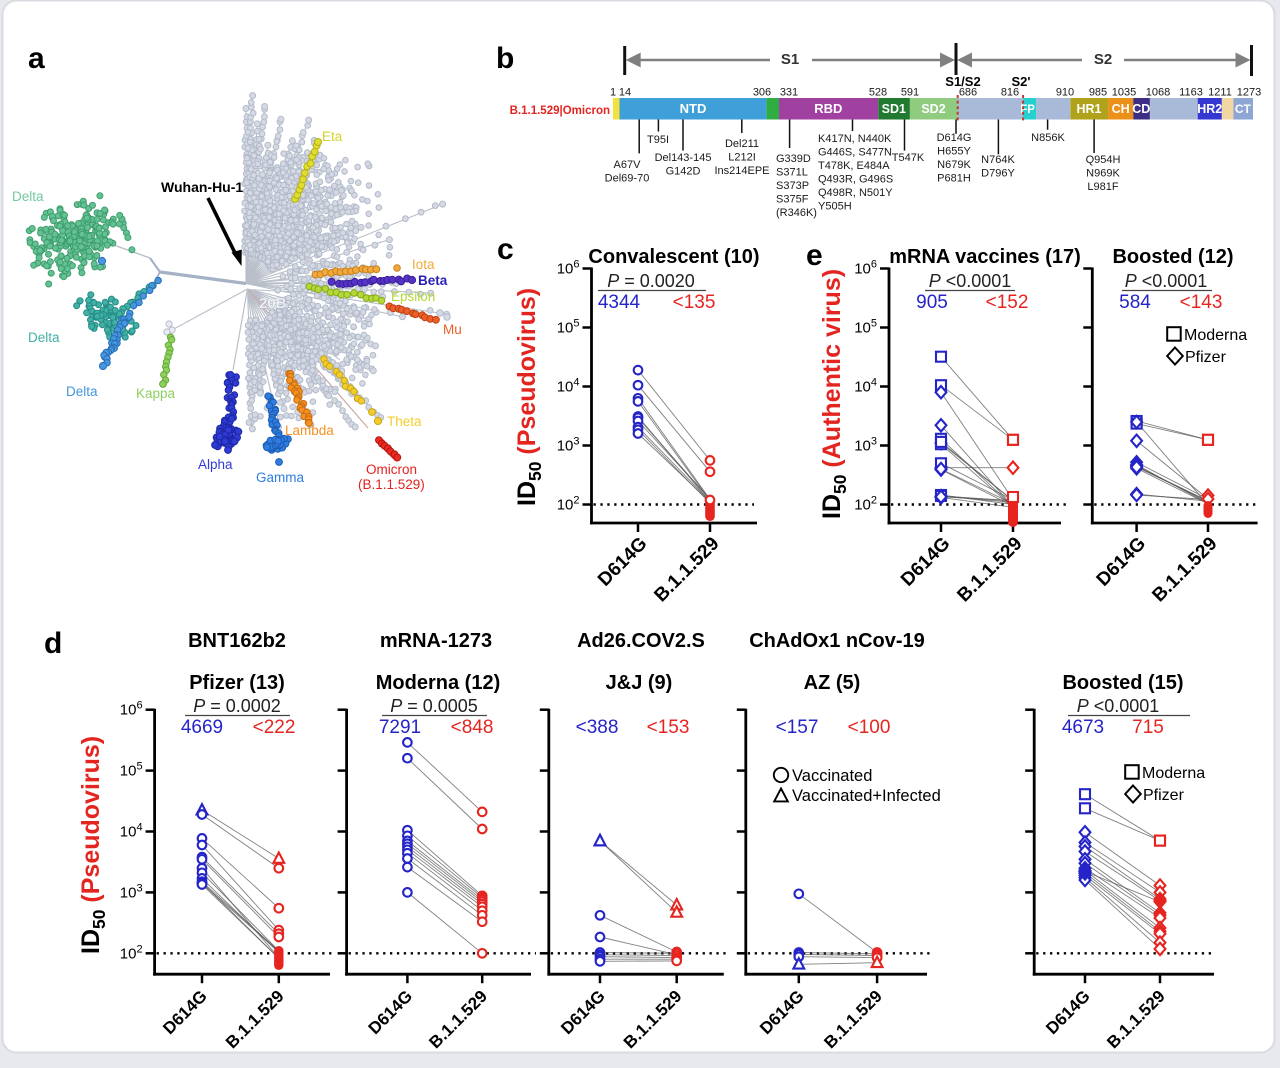  Describe the element at coordinates (835, 207) in the screenshot. I see `svg-text: Y505H` at that location.